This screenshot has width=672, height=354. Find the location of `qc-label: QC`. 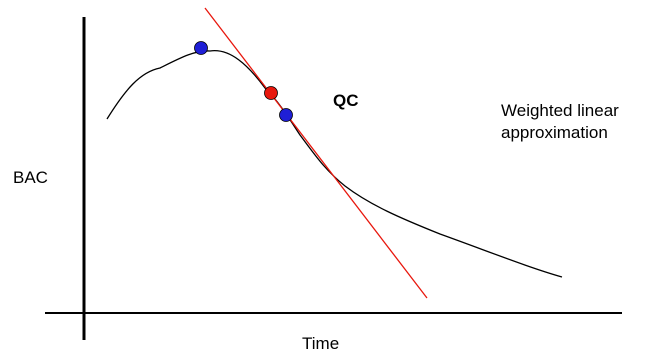

qc-label: QC is located at coordinates (346, 100).